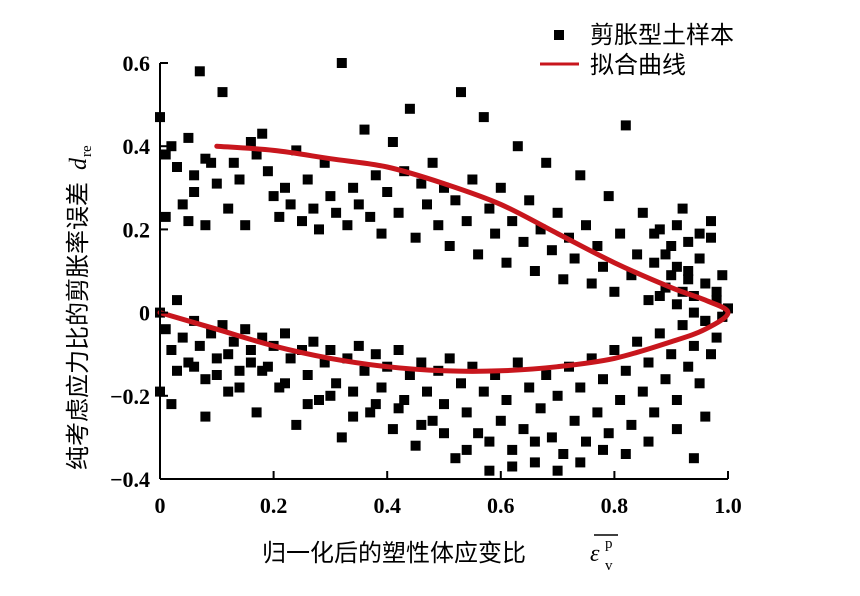 The height and width of the screenshot is (596, 860). Describe the element at coordinates (137, 63) in the screenshot. I see `y-tick-label-5: 0.6` at that location.